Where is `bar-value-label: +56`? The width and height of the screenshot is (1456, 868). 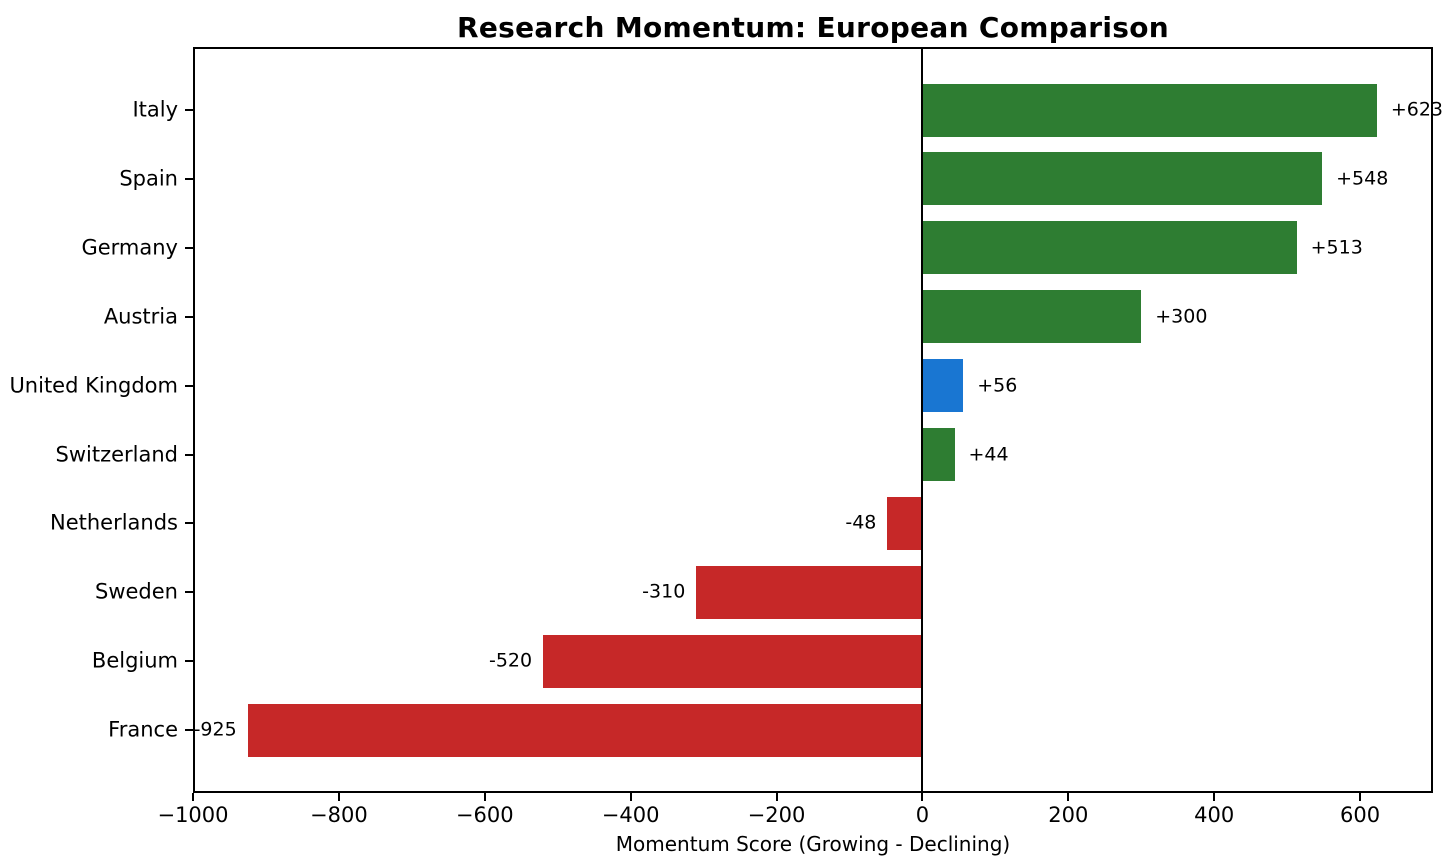
bar-value-label: +56 is located at coordinates (997, 385).